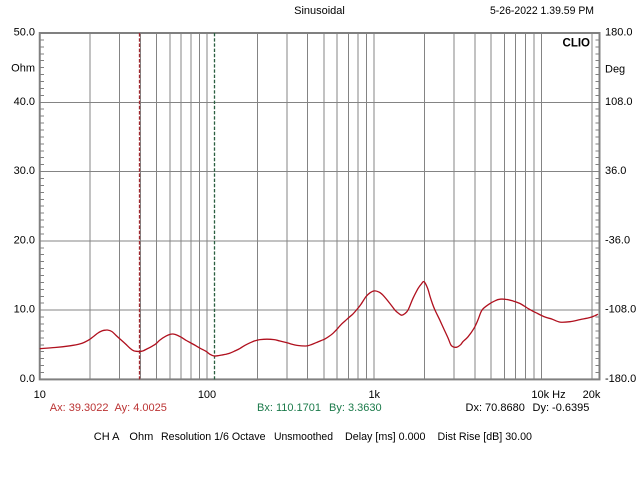 This screenshot has height=480, width=640. I want to click on svg-text: 100, so click(207, 395).